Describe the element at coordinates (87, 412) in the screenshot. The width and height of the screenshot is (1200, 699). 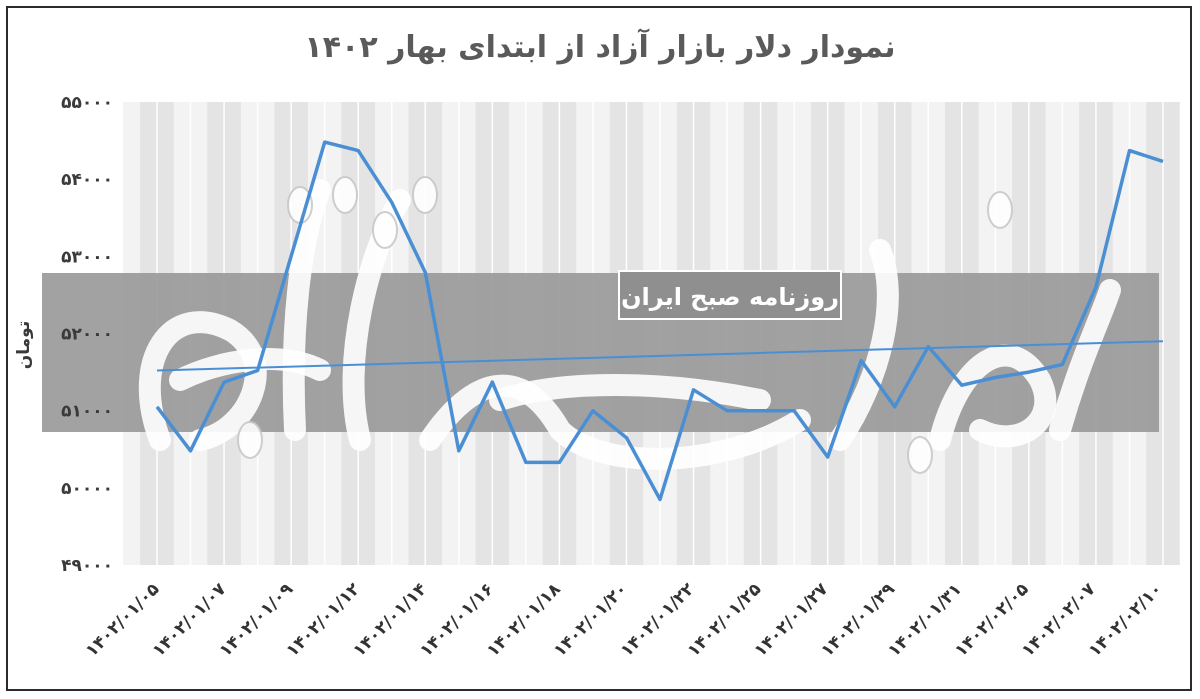
I see `y-tick-label: ۵۱۰۰۰` at that location.